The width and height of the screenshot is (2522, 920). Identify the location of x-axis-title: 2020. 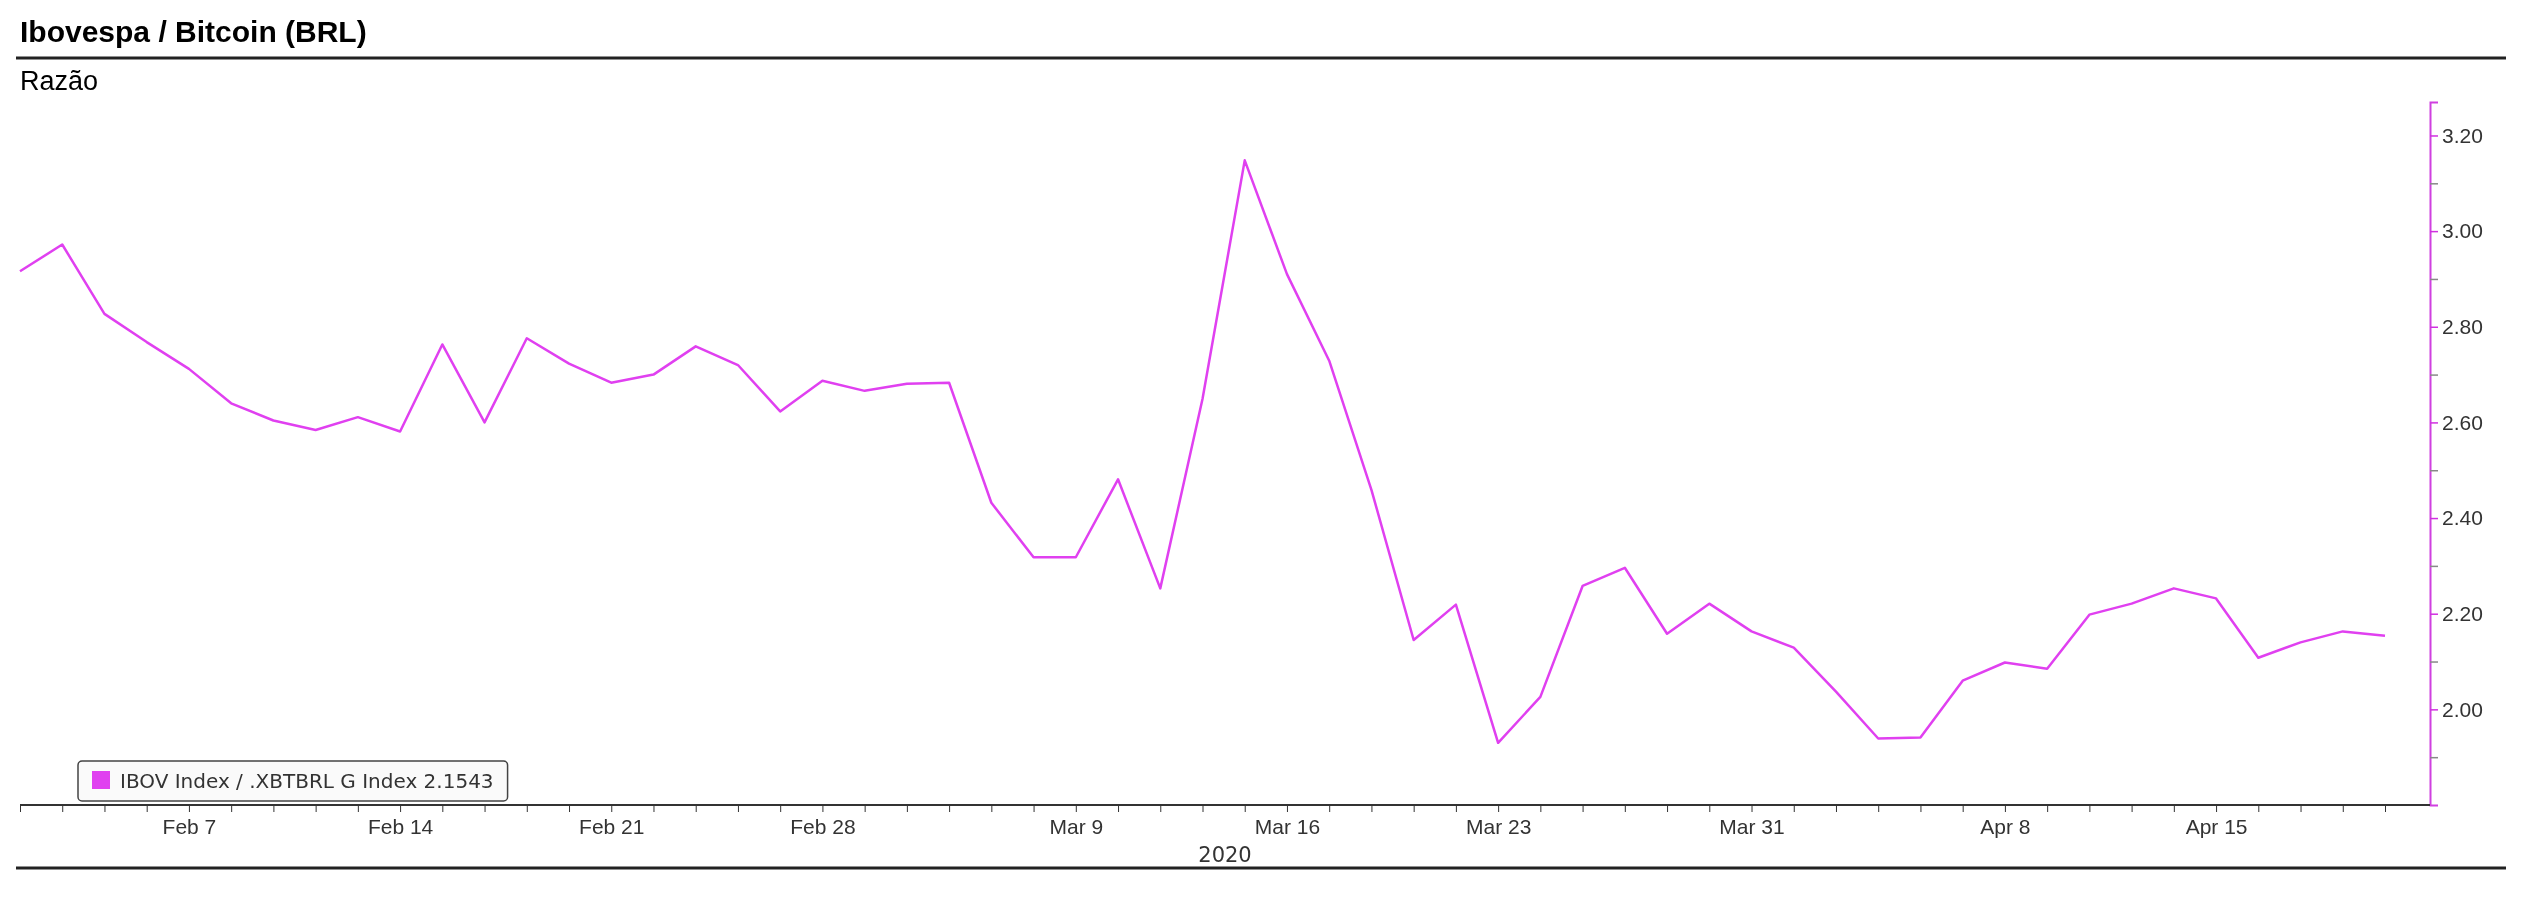
(1225, 855).